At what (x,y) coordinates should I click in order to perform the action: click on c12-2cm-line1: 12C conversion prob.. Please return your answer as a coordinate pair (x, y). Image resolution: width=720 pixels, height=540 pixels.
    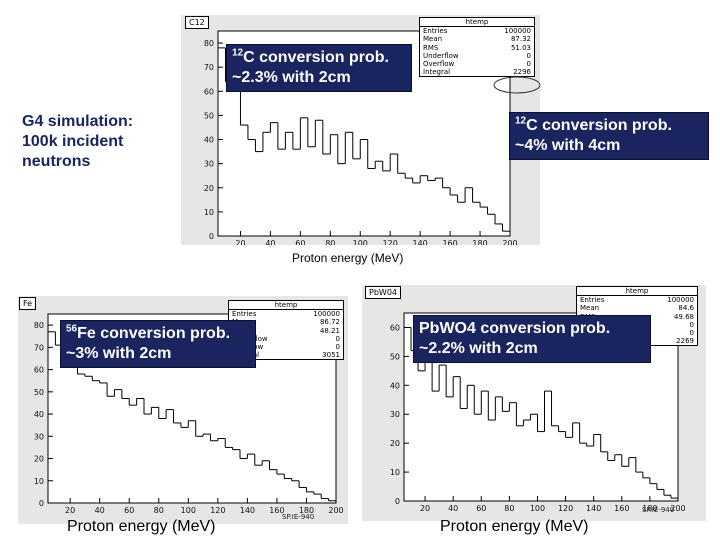
    Looking at the image, I should click on (310, 56).